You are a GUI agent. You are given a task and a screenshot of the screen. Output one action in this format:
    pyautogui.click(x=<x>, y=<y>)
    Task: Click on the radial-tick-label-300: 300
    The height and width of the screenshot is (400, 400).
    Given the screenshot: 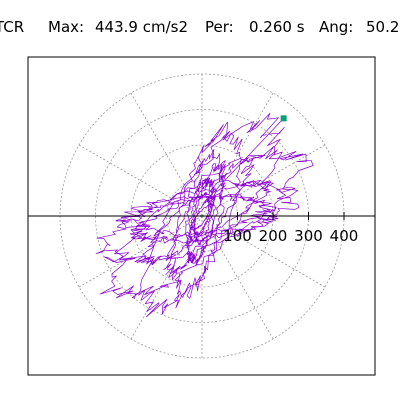 What is the action you would take?
    pyautogui.click(x=308, y=236)
    